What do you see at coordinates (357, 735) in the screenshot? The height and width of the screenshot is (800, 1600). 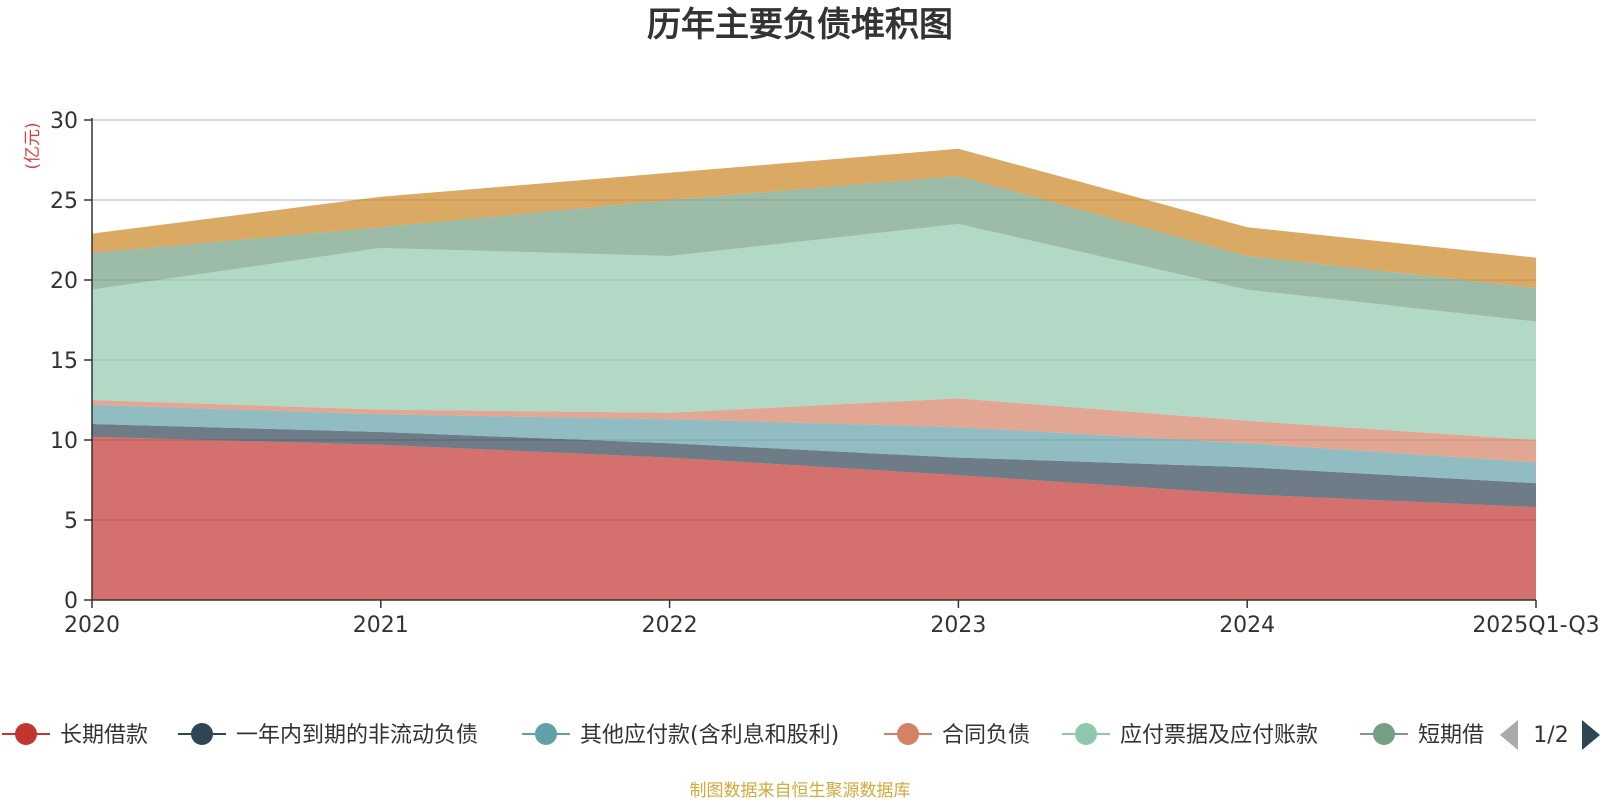 I see `legend-label: 一年内到期的非流动负债` at bounding box center [357, 735].